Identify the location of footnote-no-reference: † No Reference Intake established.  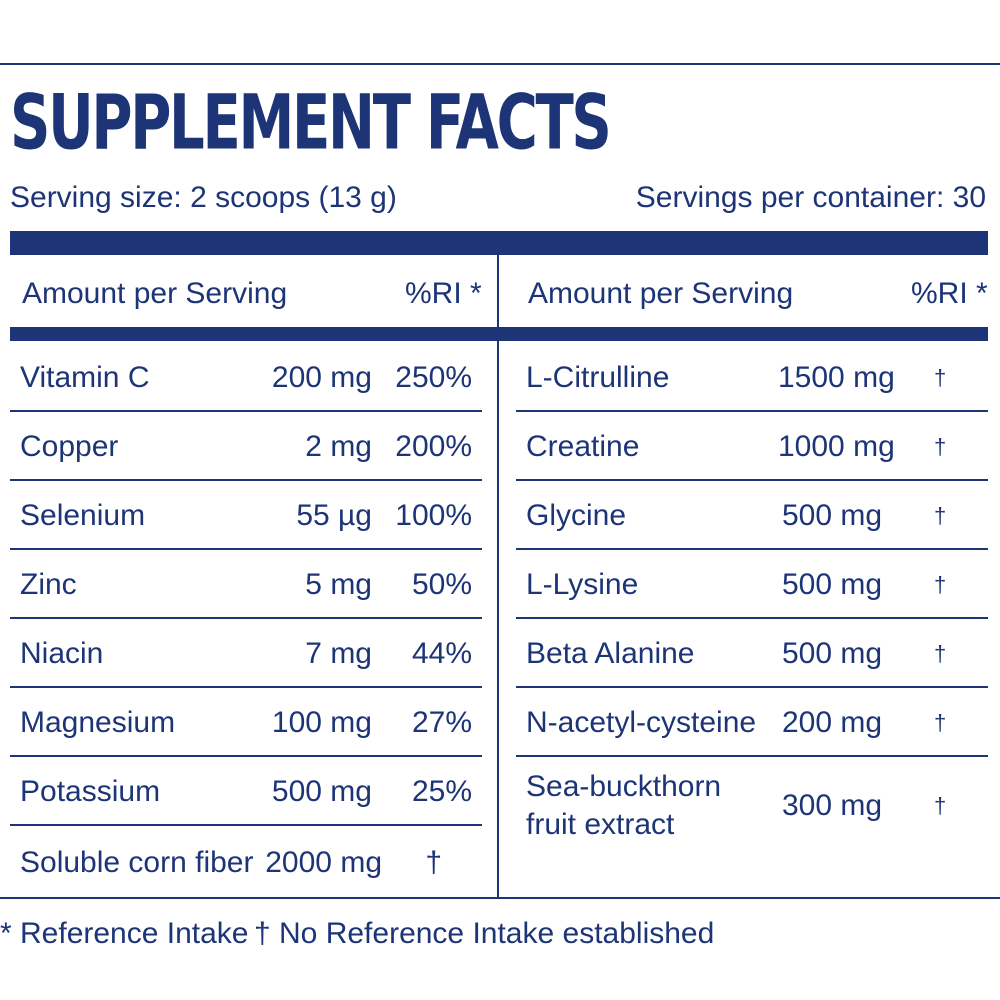
(484, 933).